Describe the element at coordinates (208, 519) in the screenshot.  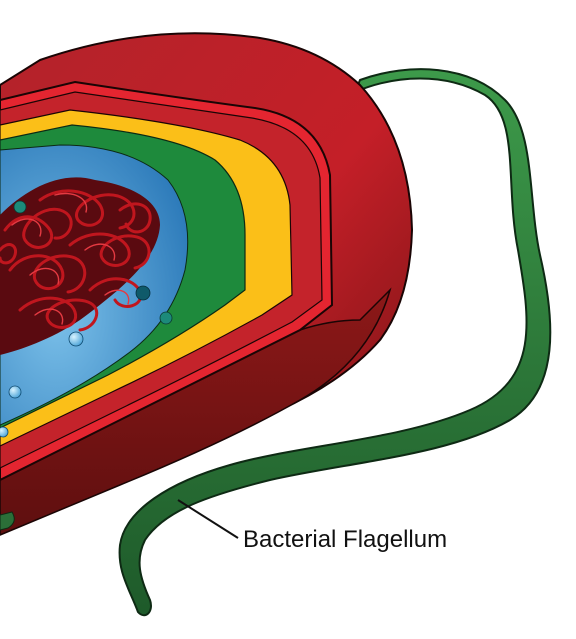
I see `label-leader-line` at that location.